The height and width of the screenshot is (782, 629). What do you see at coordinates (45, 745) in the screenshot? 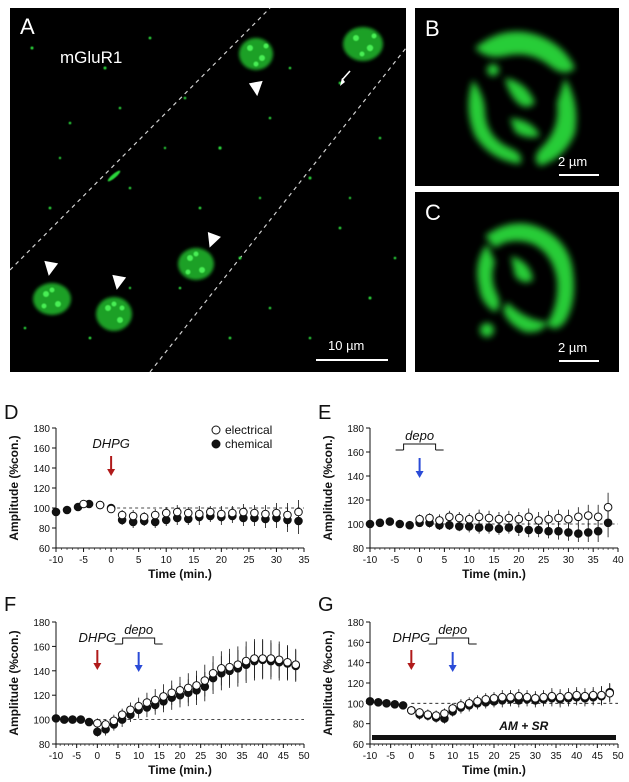
I see `y-tick-label: 80` at bounding box center [45, 745].